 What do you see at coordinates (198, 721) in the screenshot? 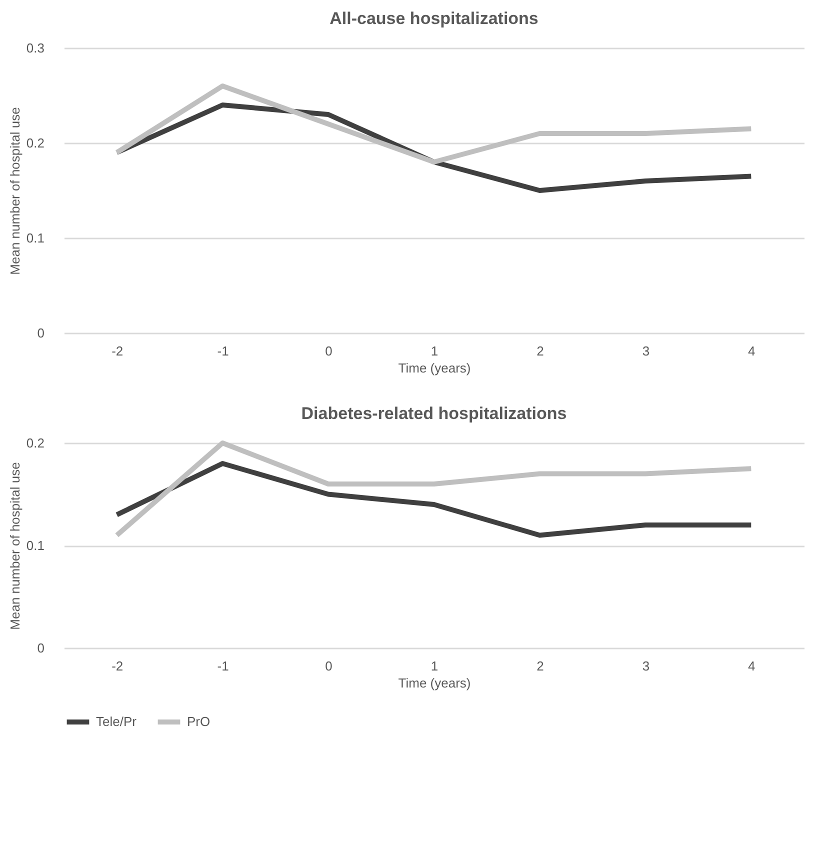
I see `legend-label: PrO` at bounding box center [198, 721].